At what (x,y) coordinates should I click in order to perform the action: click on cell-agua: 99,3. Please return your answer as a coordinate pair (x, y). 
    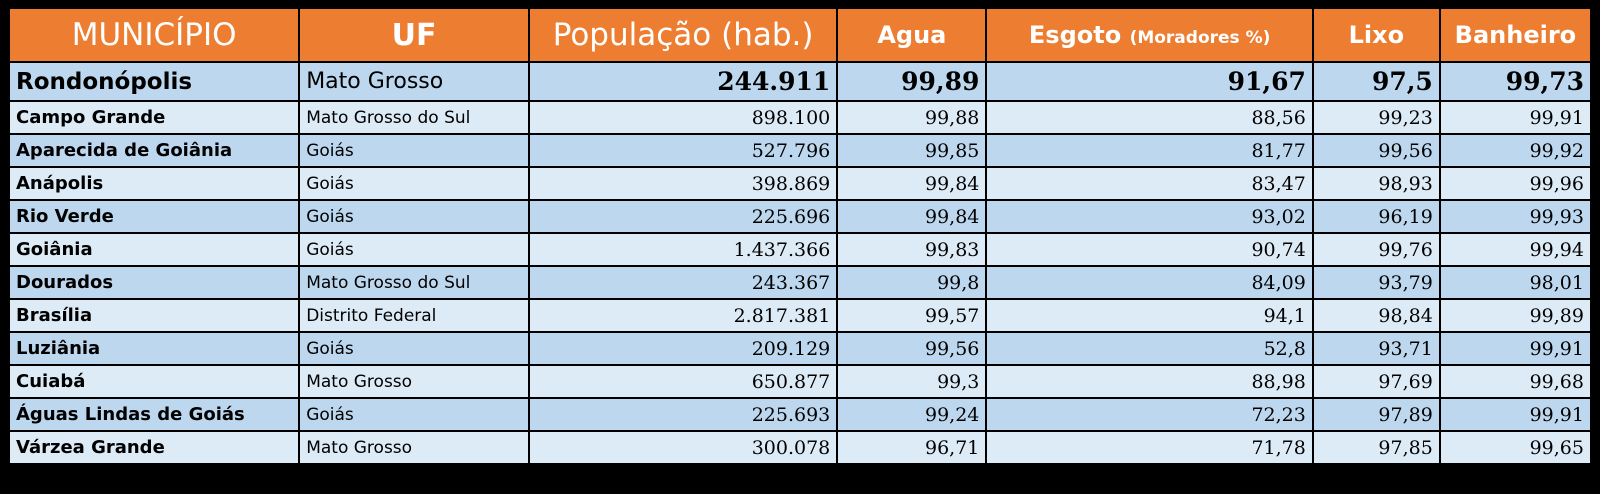
    Looking at the image, I should click on (912, 381).